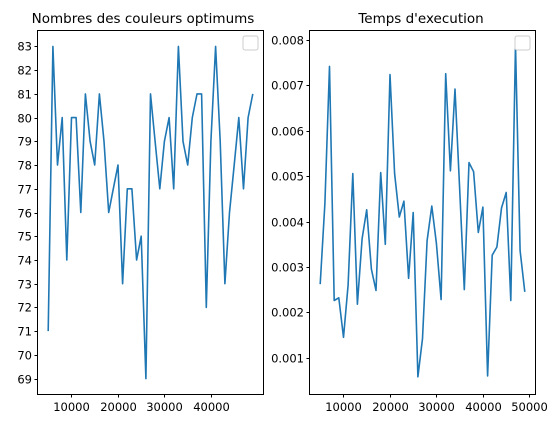 This screenshot has width=560, height=433. What do you see at coordinates (24, 190) in the screenshot?
I see `left-y-tick-label: 77` at bounding box center [24, 190].